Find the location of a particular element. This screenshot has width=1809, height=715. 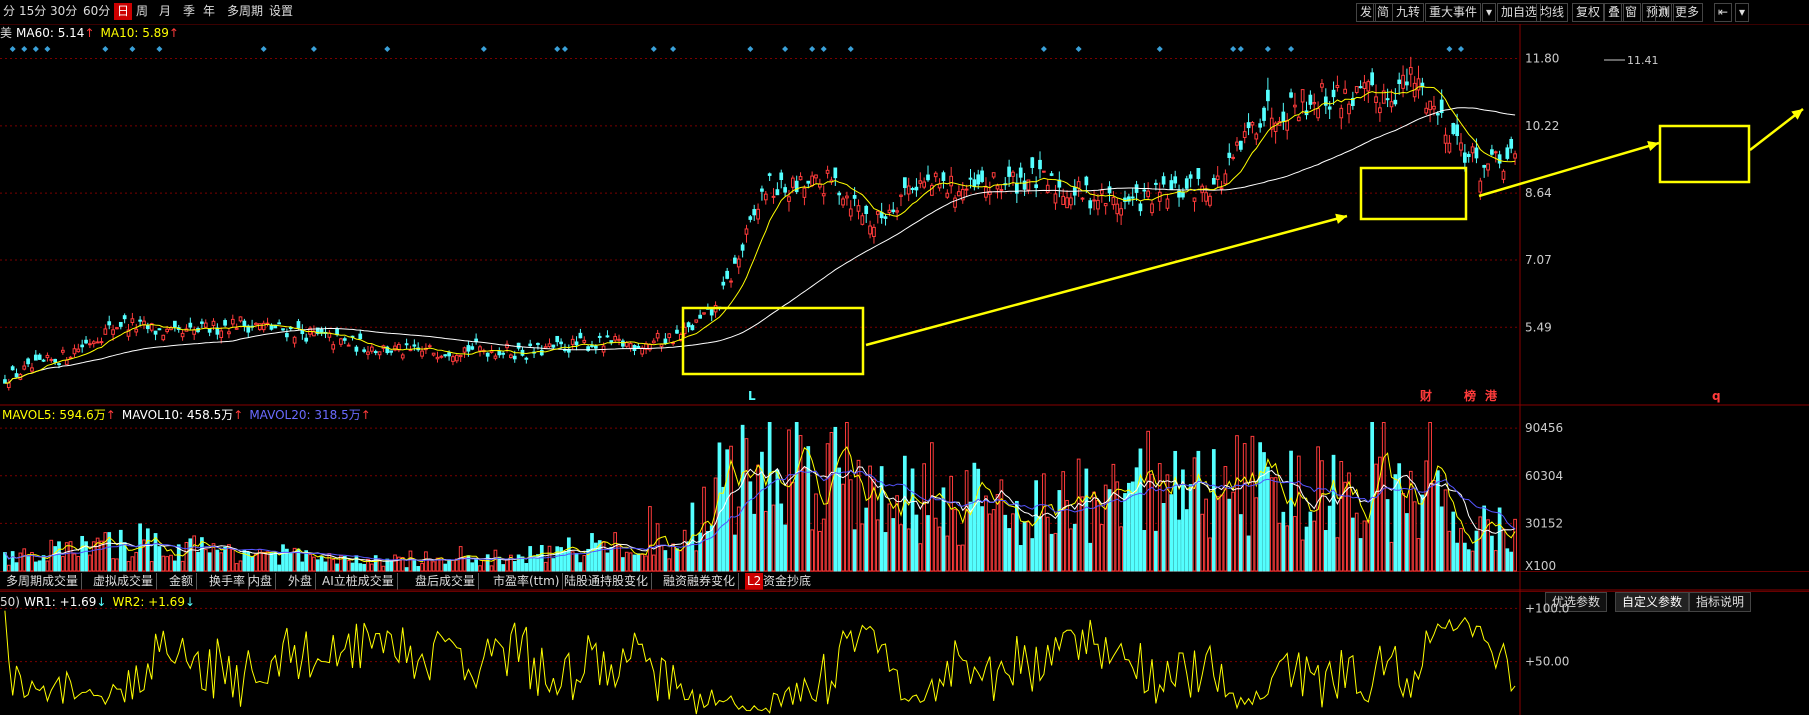

period-4-button: 日 is located at coordinates (123, 11).